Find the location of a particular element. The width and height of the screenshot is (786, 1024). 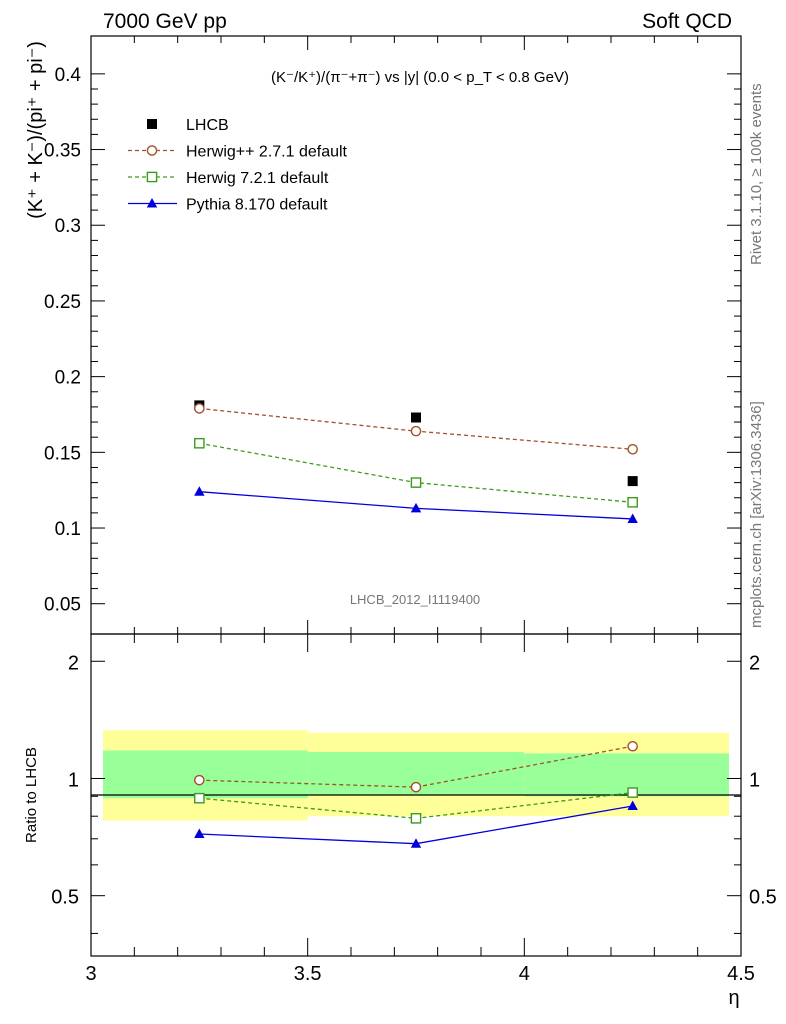

side-label-rivet: Rivet 3.1.10, ≥ 100k events is located at coordinates (756, 174).